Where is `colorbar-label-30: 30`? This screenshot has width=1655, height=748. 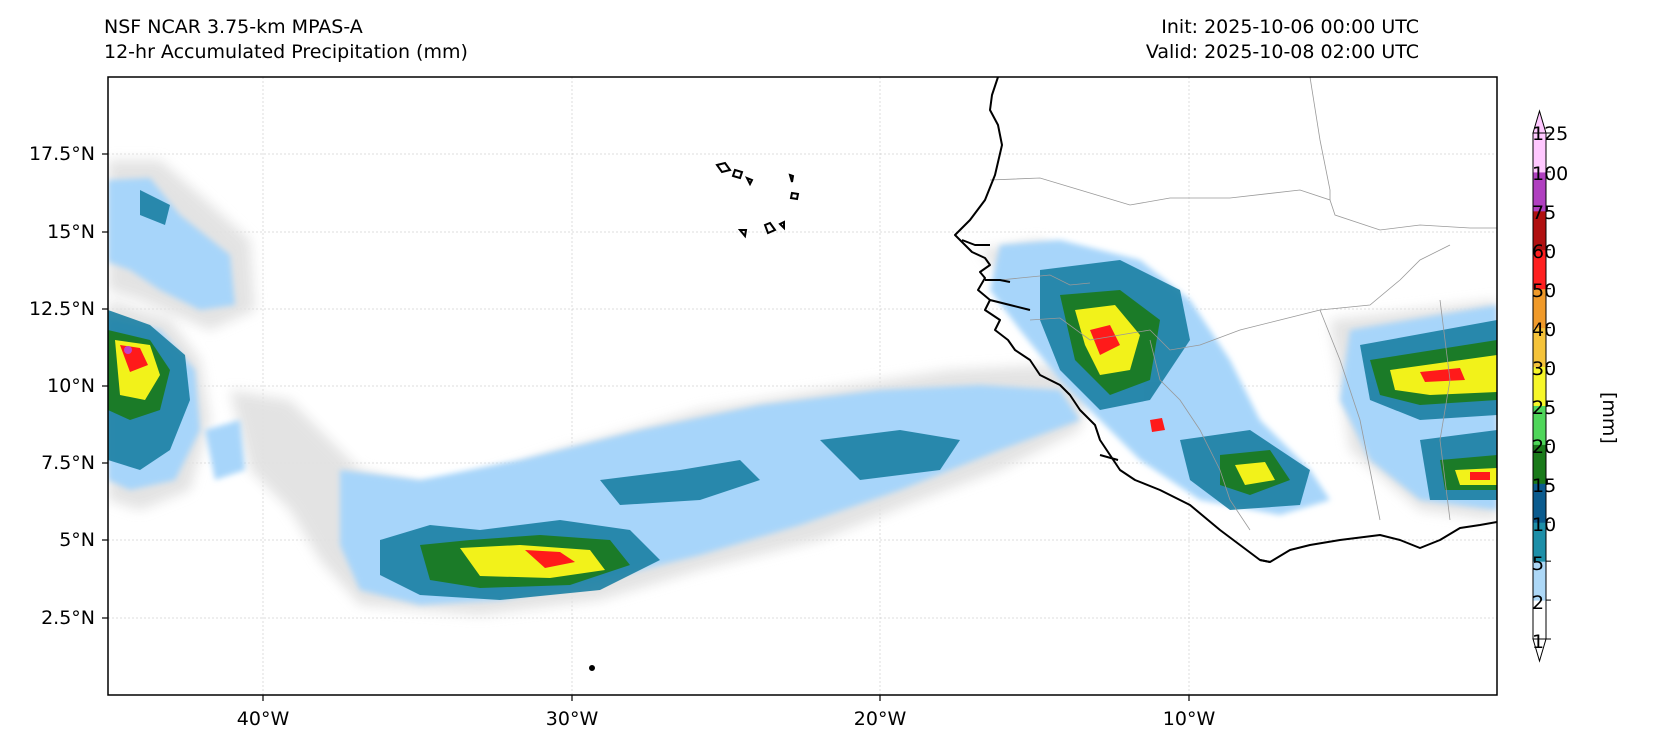 colorbar-label-30: 30 is located at coordinates (1544, 369).